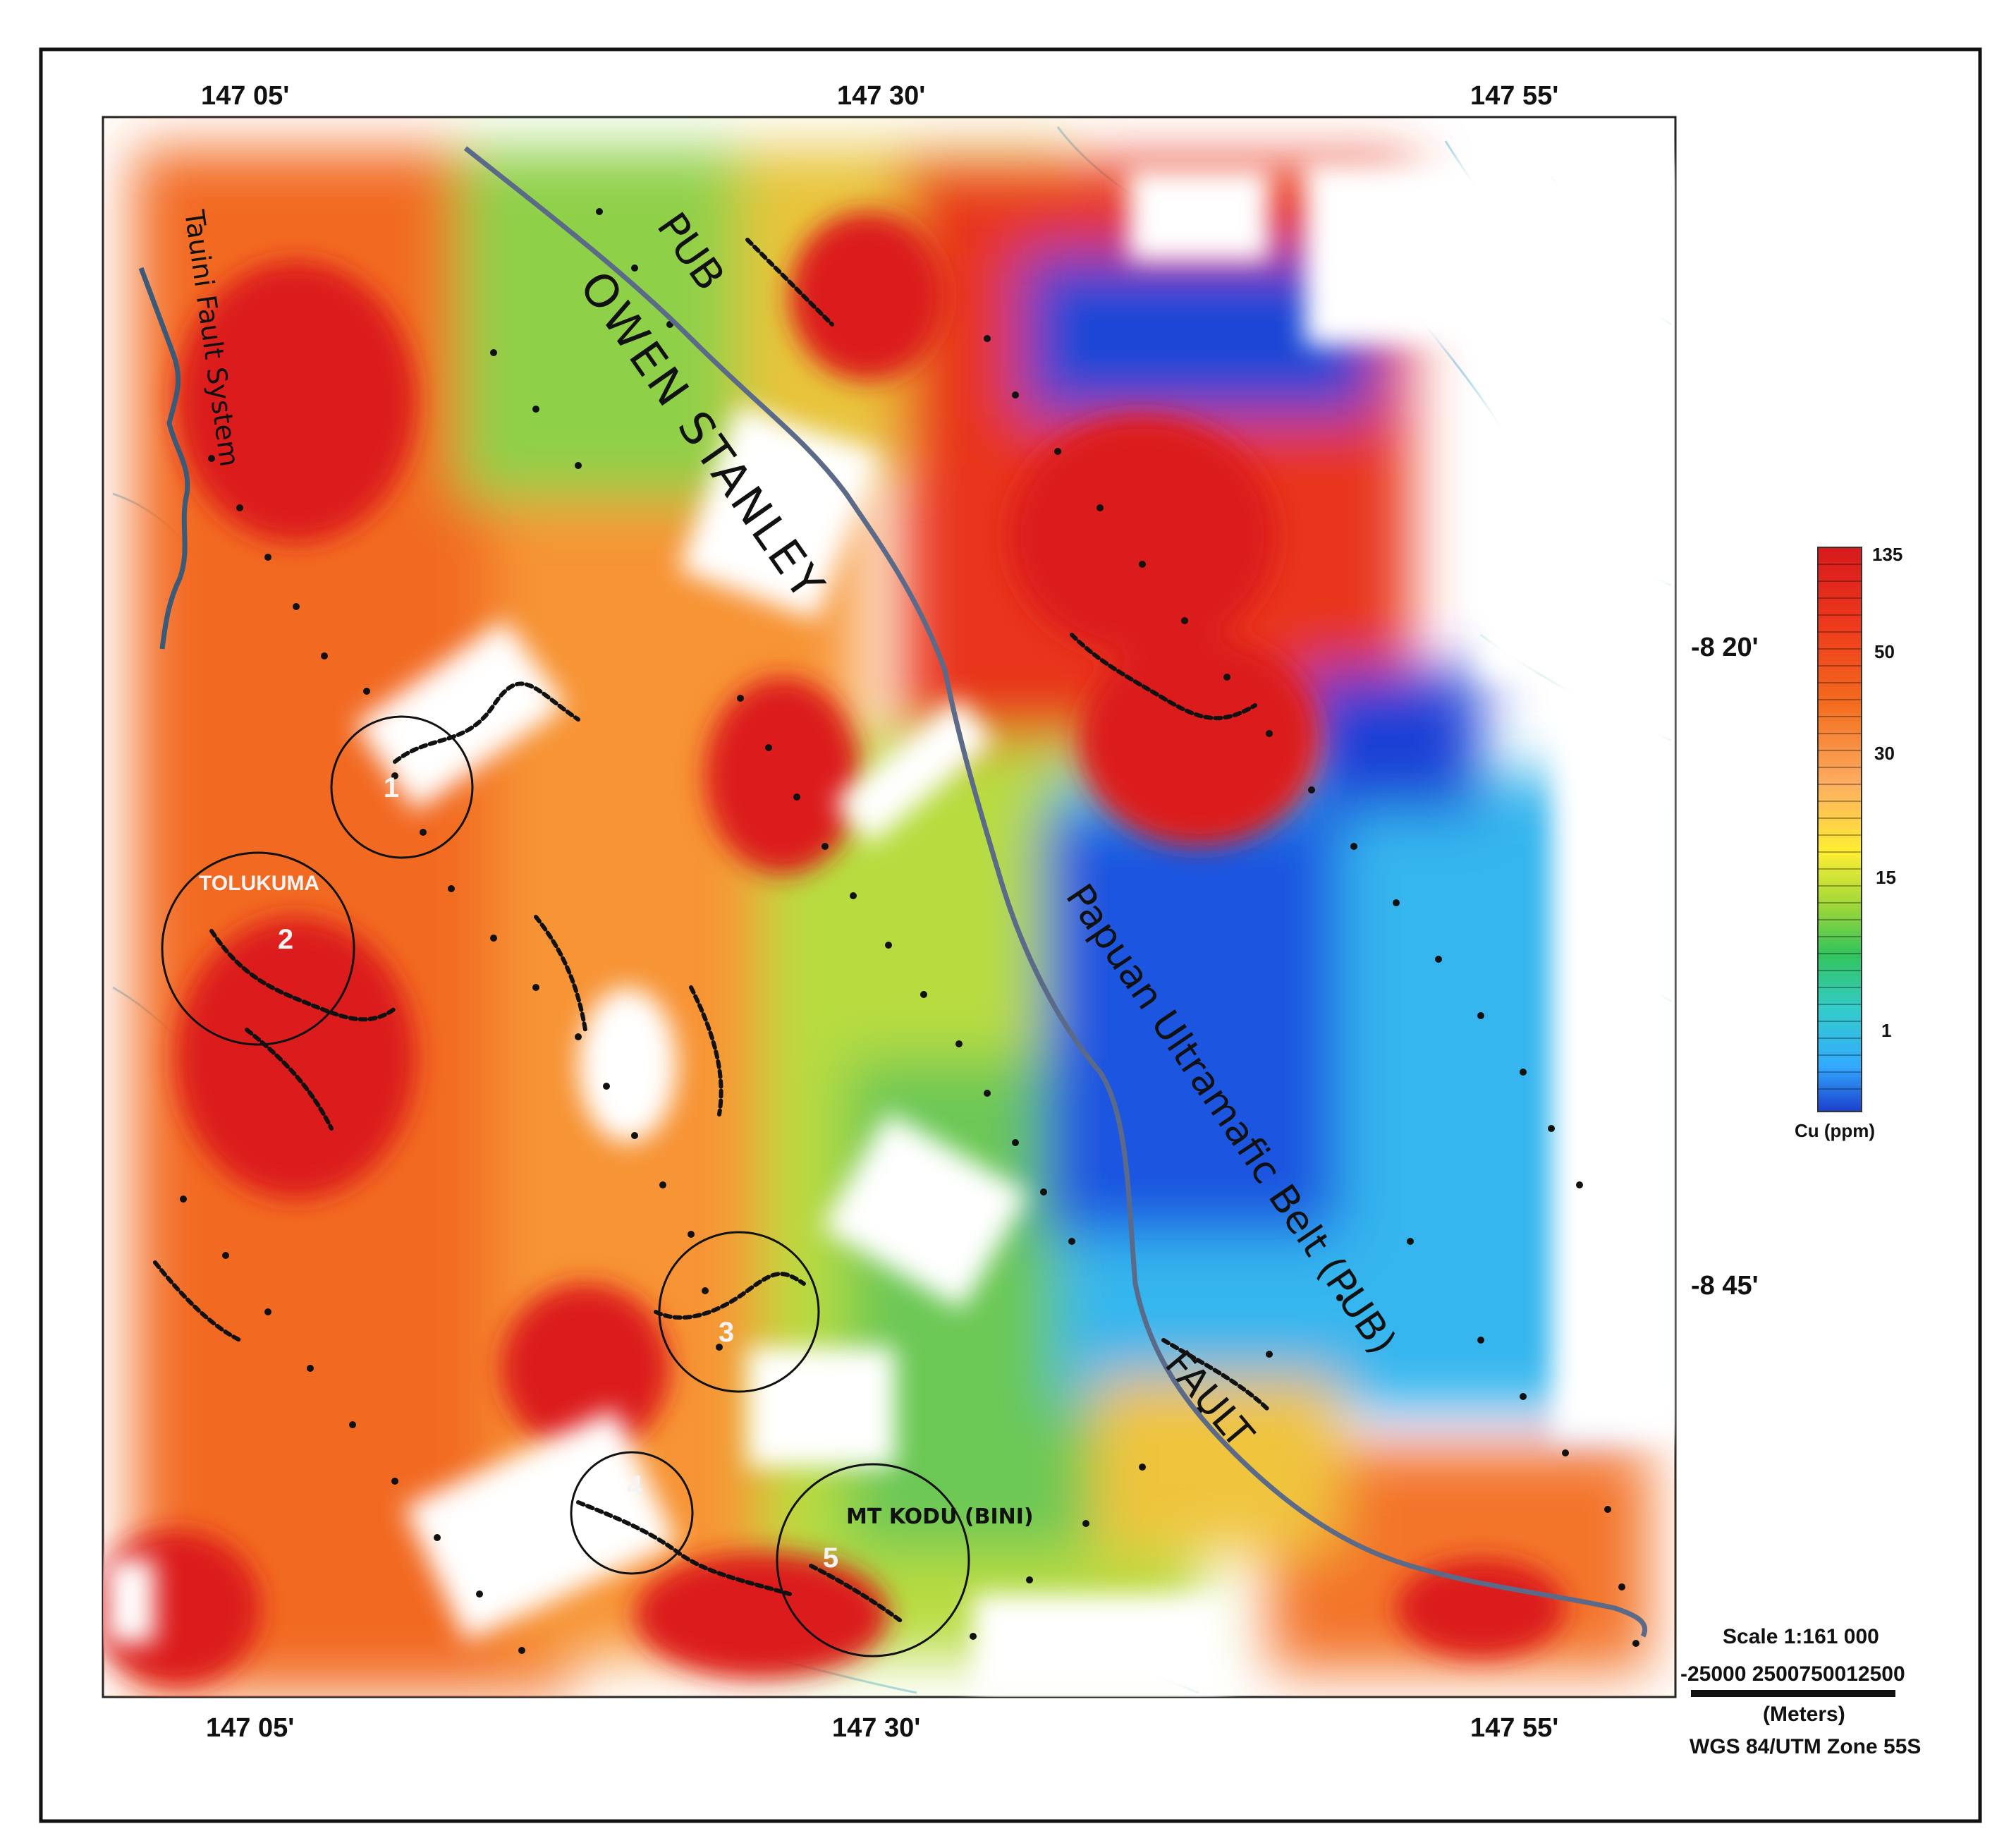 Image resolution: width=2016 pixels, height=1831 pixels. Describe the element at coordinates (1886, 877) in the screenshot. I see `legend-tick-15: 15` at that location.